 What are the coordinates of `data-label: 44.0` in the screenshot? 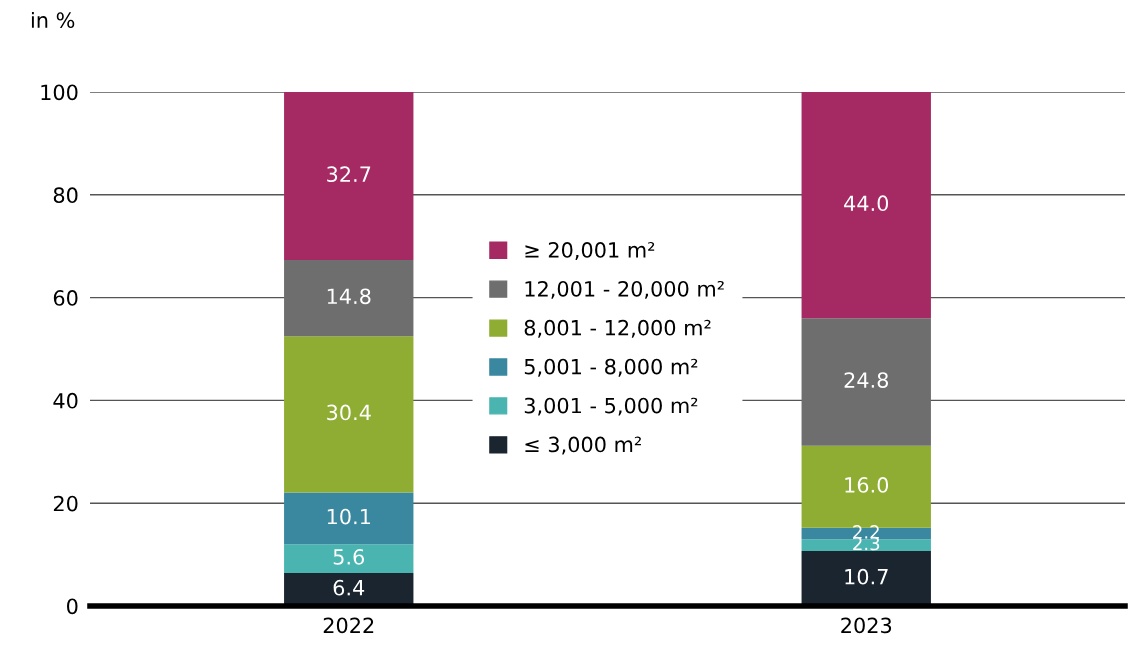 It's located at (866, 203).